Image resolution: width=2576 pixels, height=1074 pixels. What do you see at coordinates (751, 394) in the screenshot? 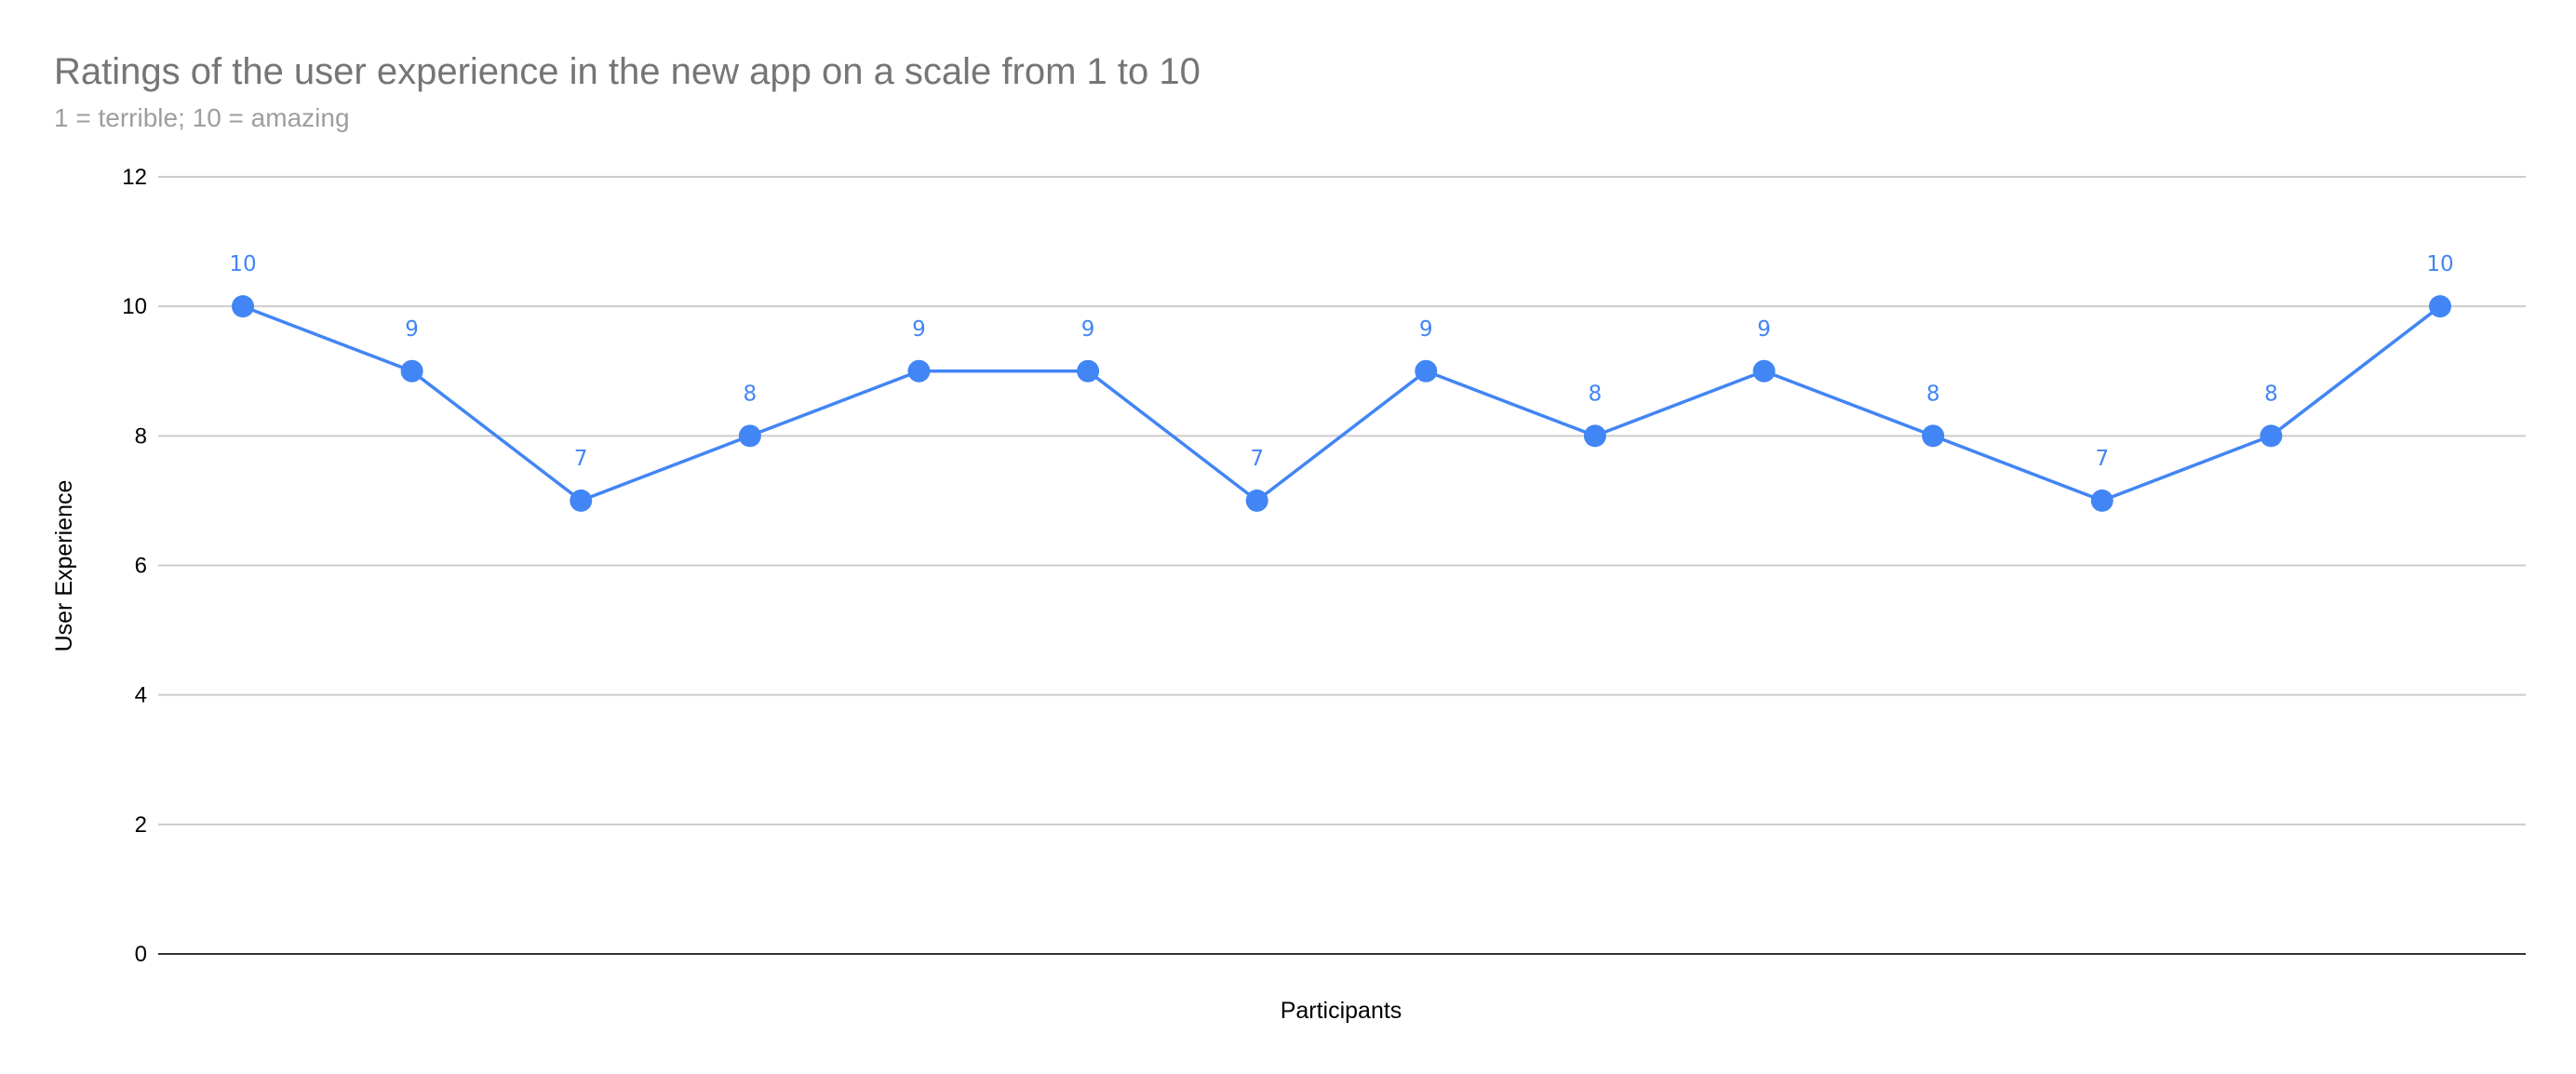
I see `data-label-4: 8` at bounding box center [751, 394].